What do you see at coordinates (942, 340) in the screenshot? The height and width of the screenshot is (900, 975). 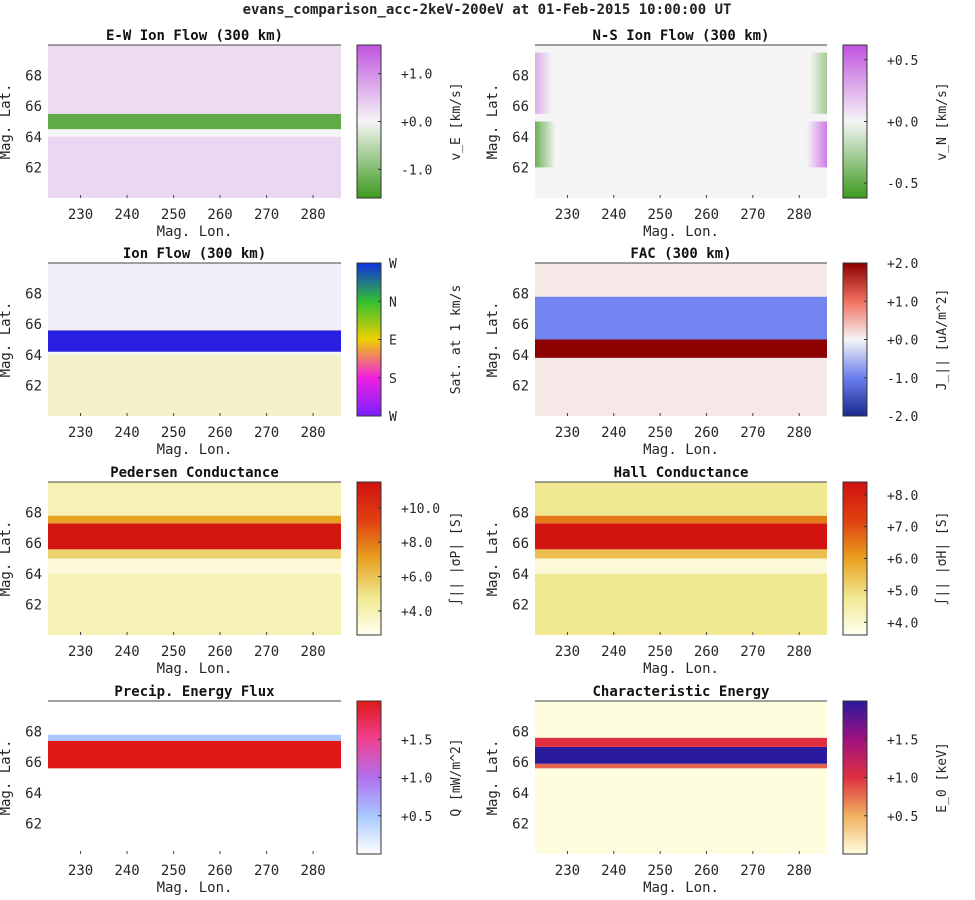 I see `colorbar-label: J_|| [uA/m^2]` at bounding box center [942, 340].